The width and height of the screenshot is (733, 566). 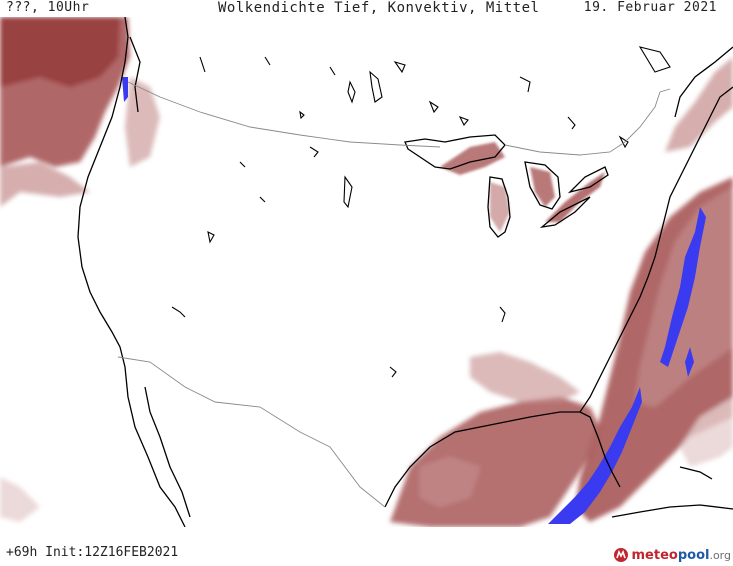 What do you see at coordinates (522, 187) in the screenshot?
I see `cloud-field-great-lakes` at bounding box center [522, 187].